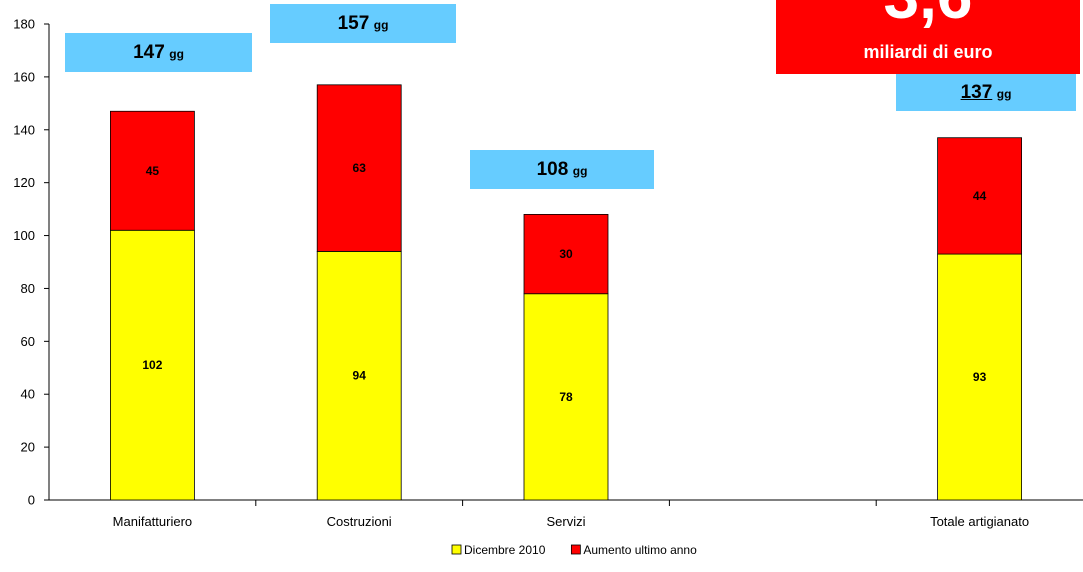 This screenshot has height=572, width=1083. I want to click on y-tick-label: 40, so click(28, 394).